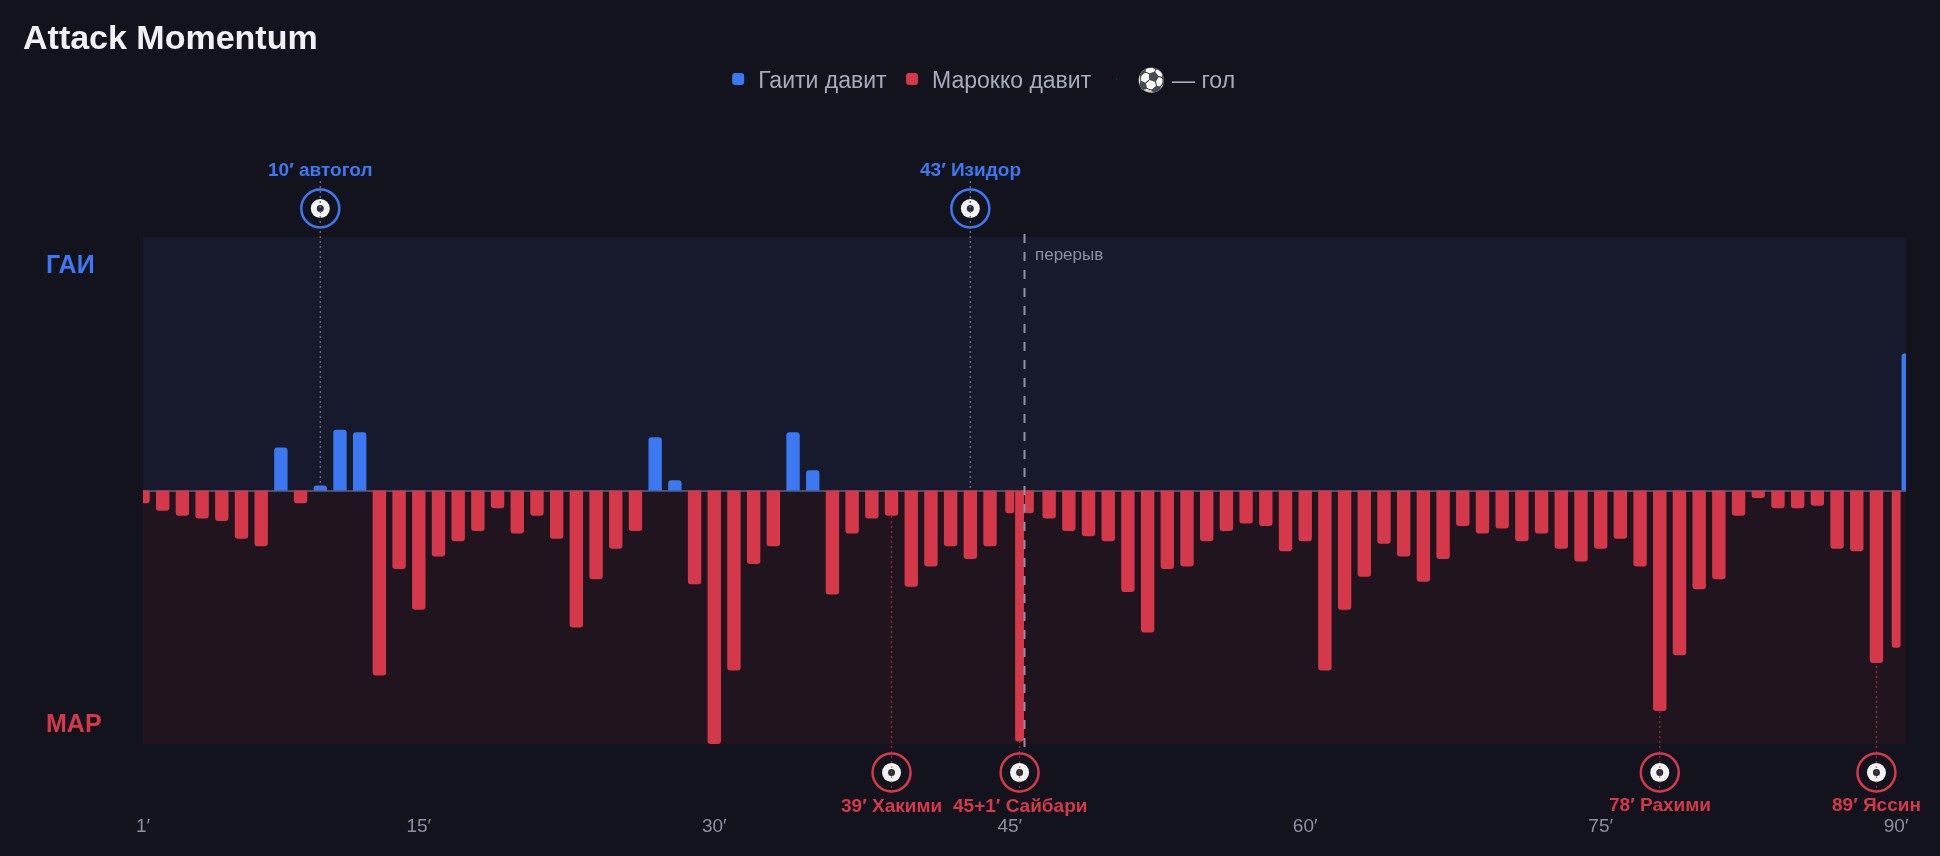 Image resolution: width=1940 pixels, height=856 pixels. What do you see at coordinates (1185, 80) in the screenshot?
I see `text: ⚽ — гол` at bounding box center [1185, 80].